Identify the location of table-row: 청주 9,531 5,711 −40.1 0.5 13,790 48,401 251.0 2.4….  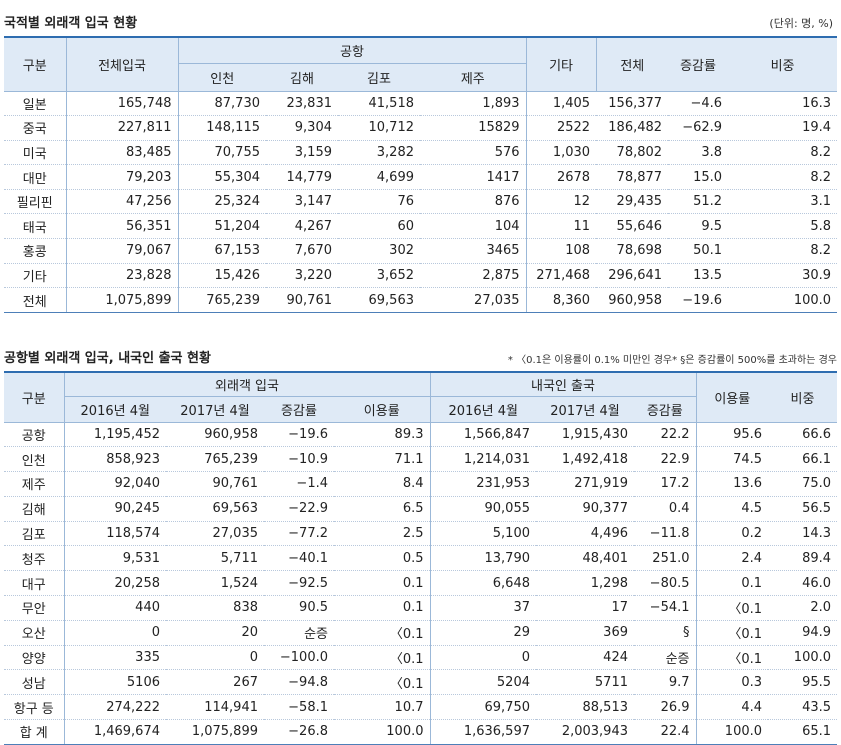
(421, 558).